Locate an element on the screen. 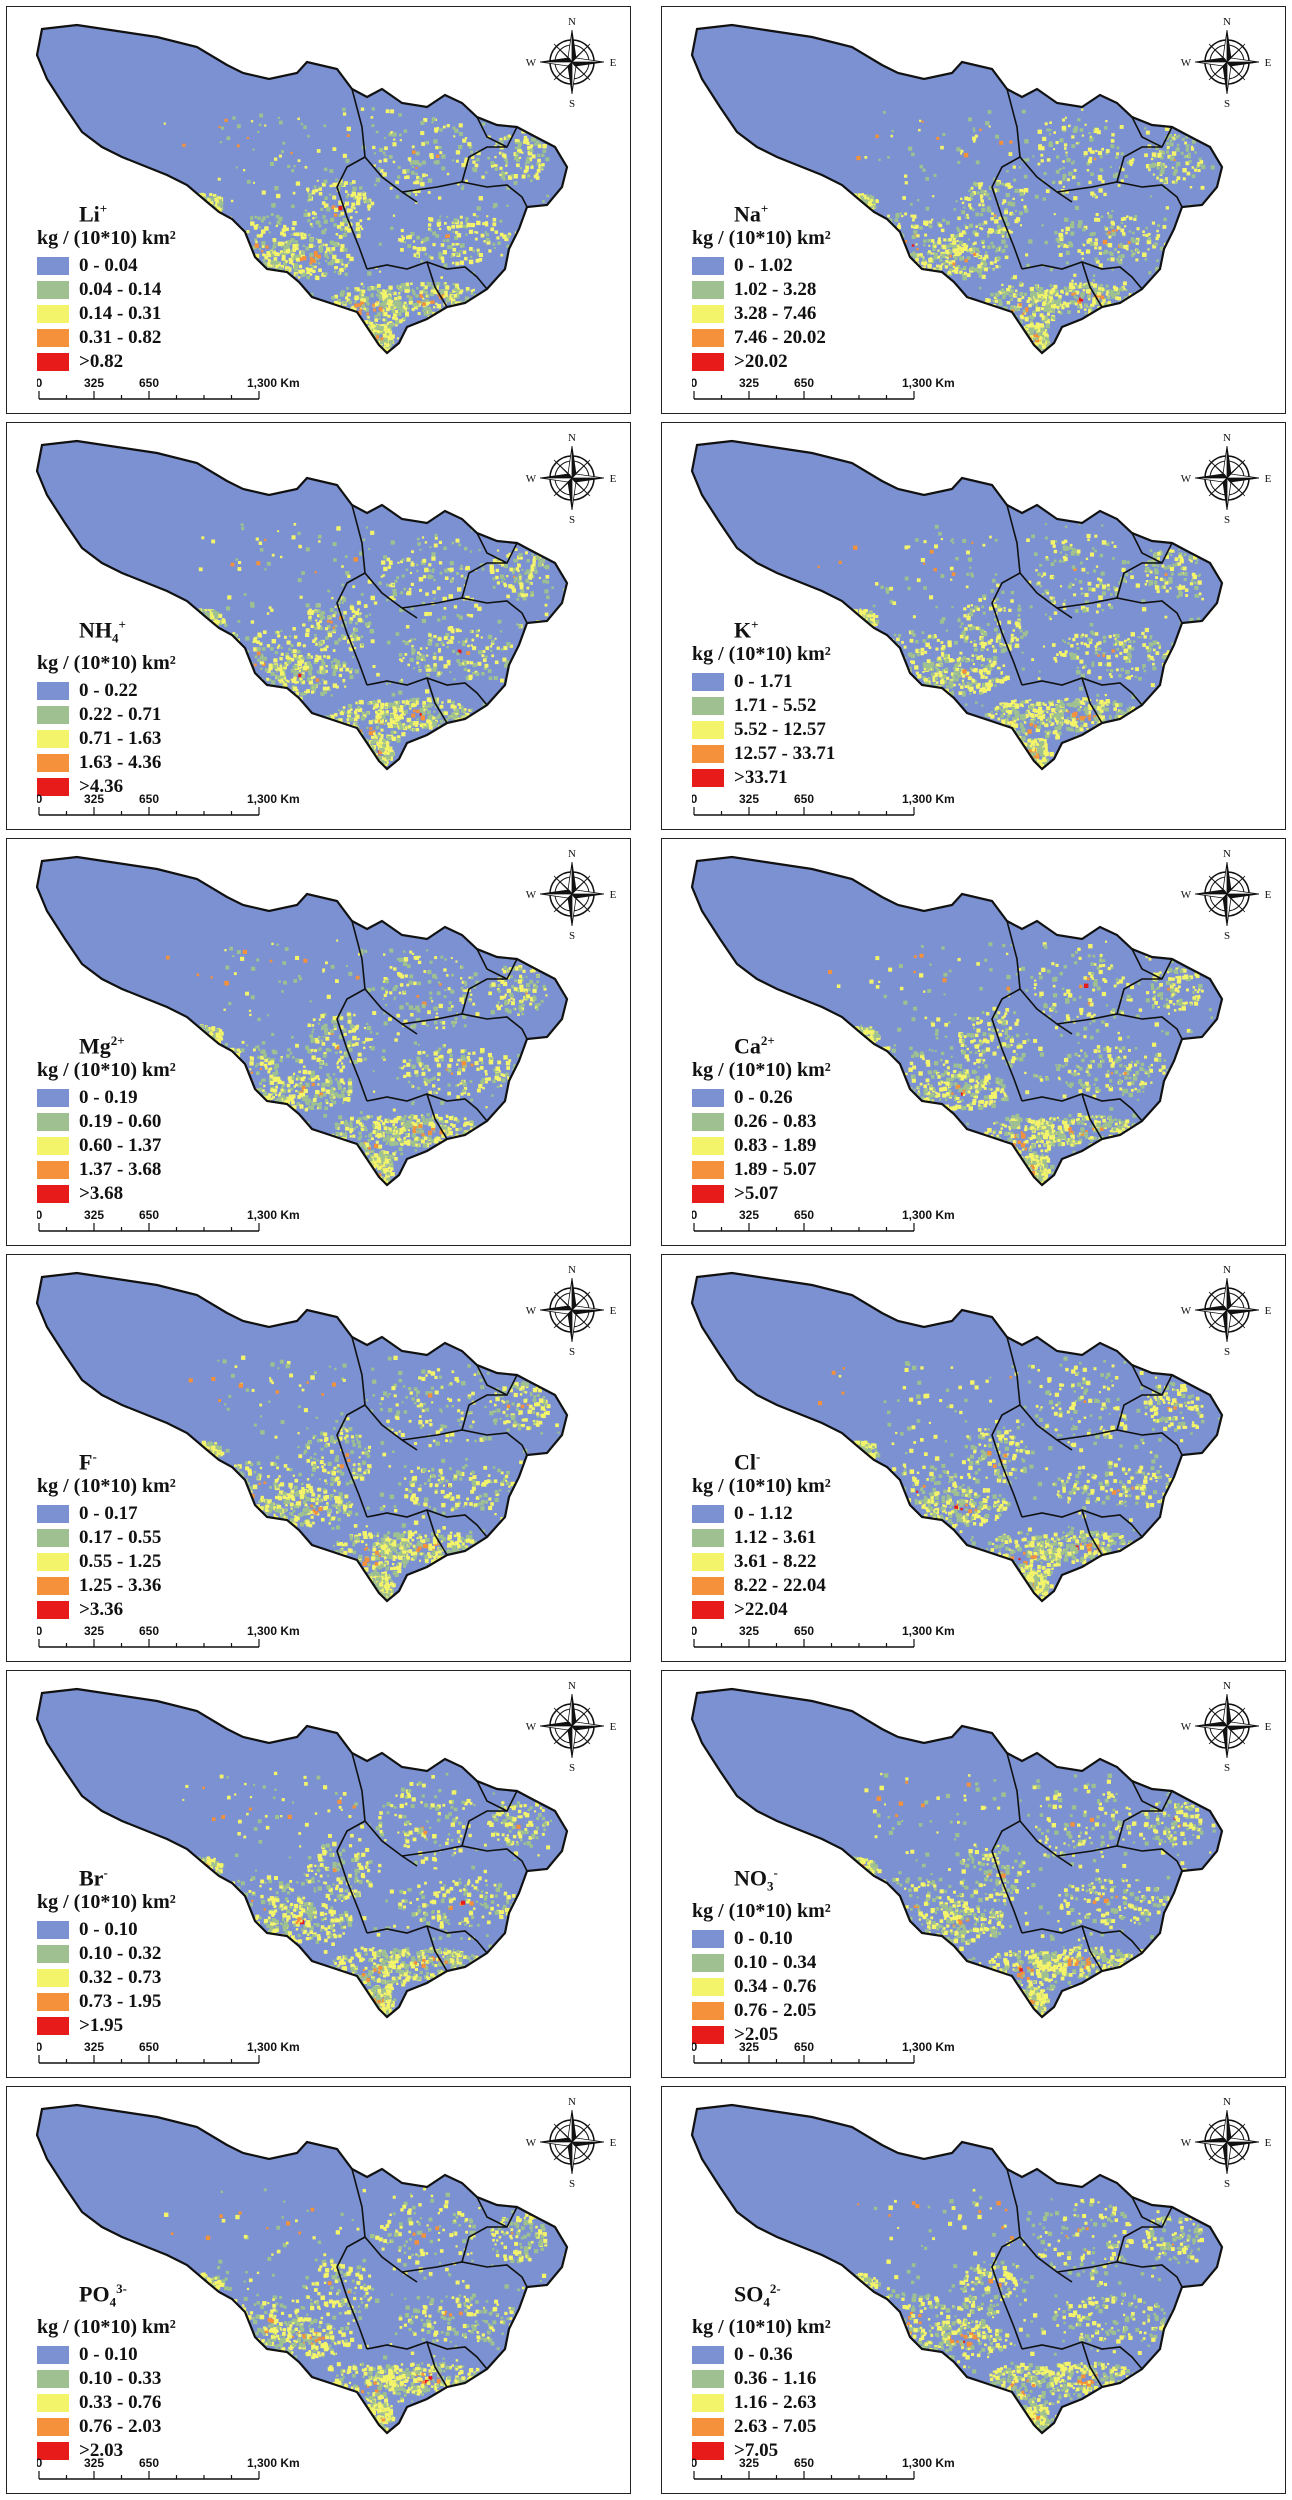 The height and width of the screenshot is (2500, 1292). legend-item: 0.36 - 1.16 is located at coordinates (761, 2379).